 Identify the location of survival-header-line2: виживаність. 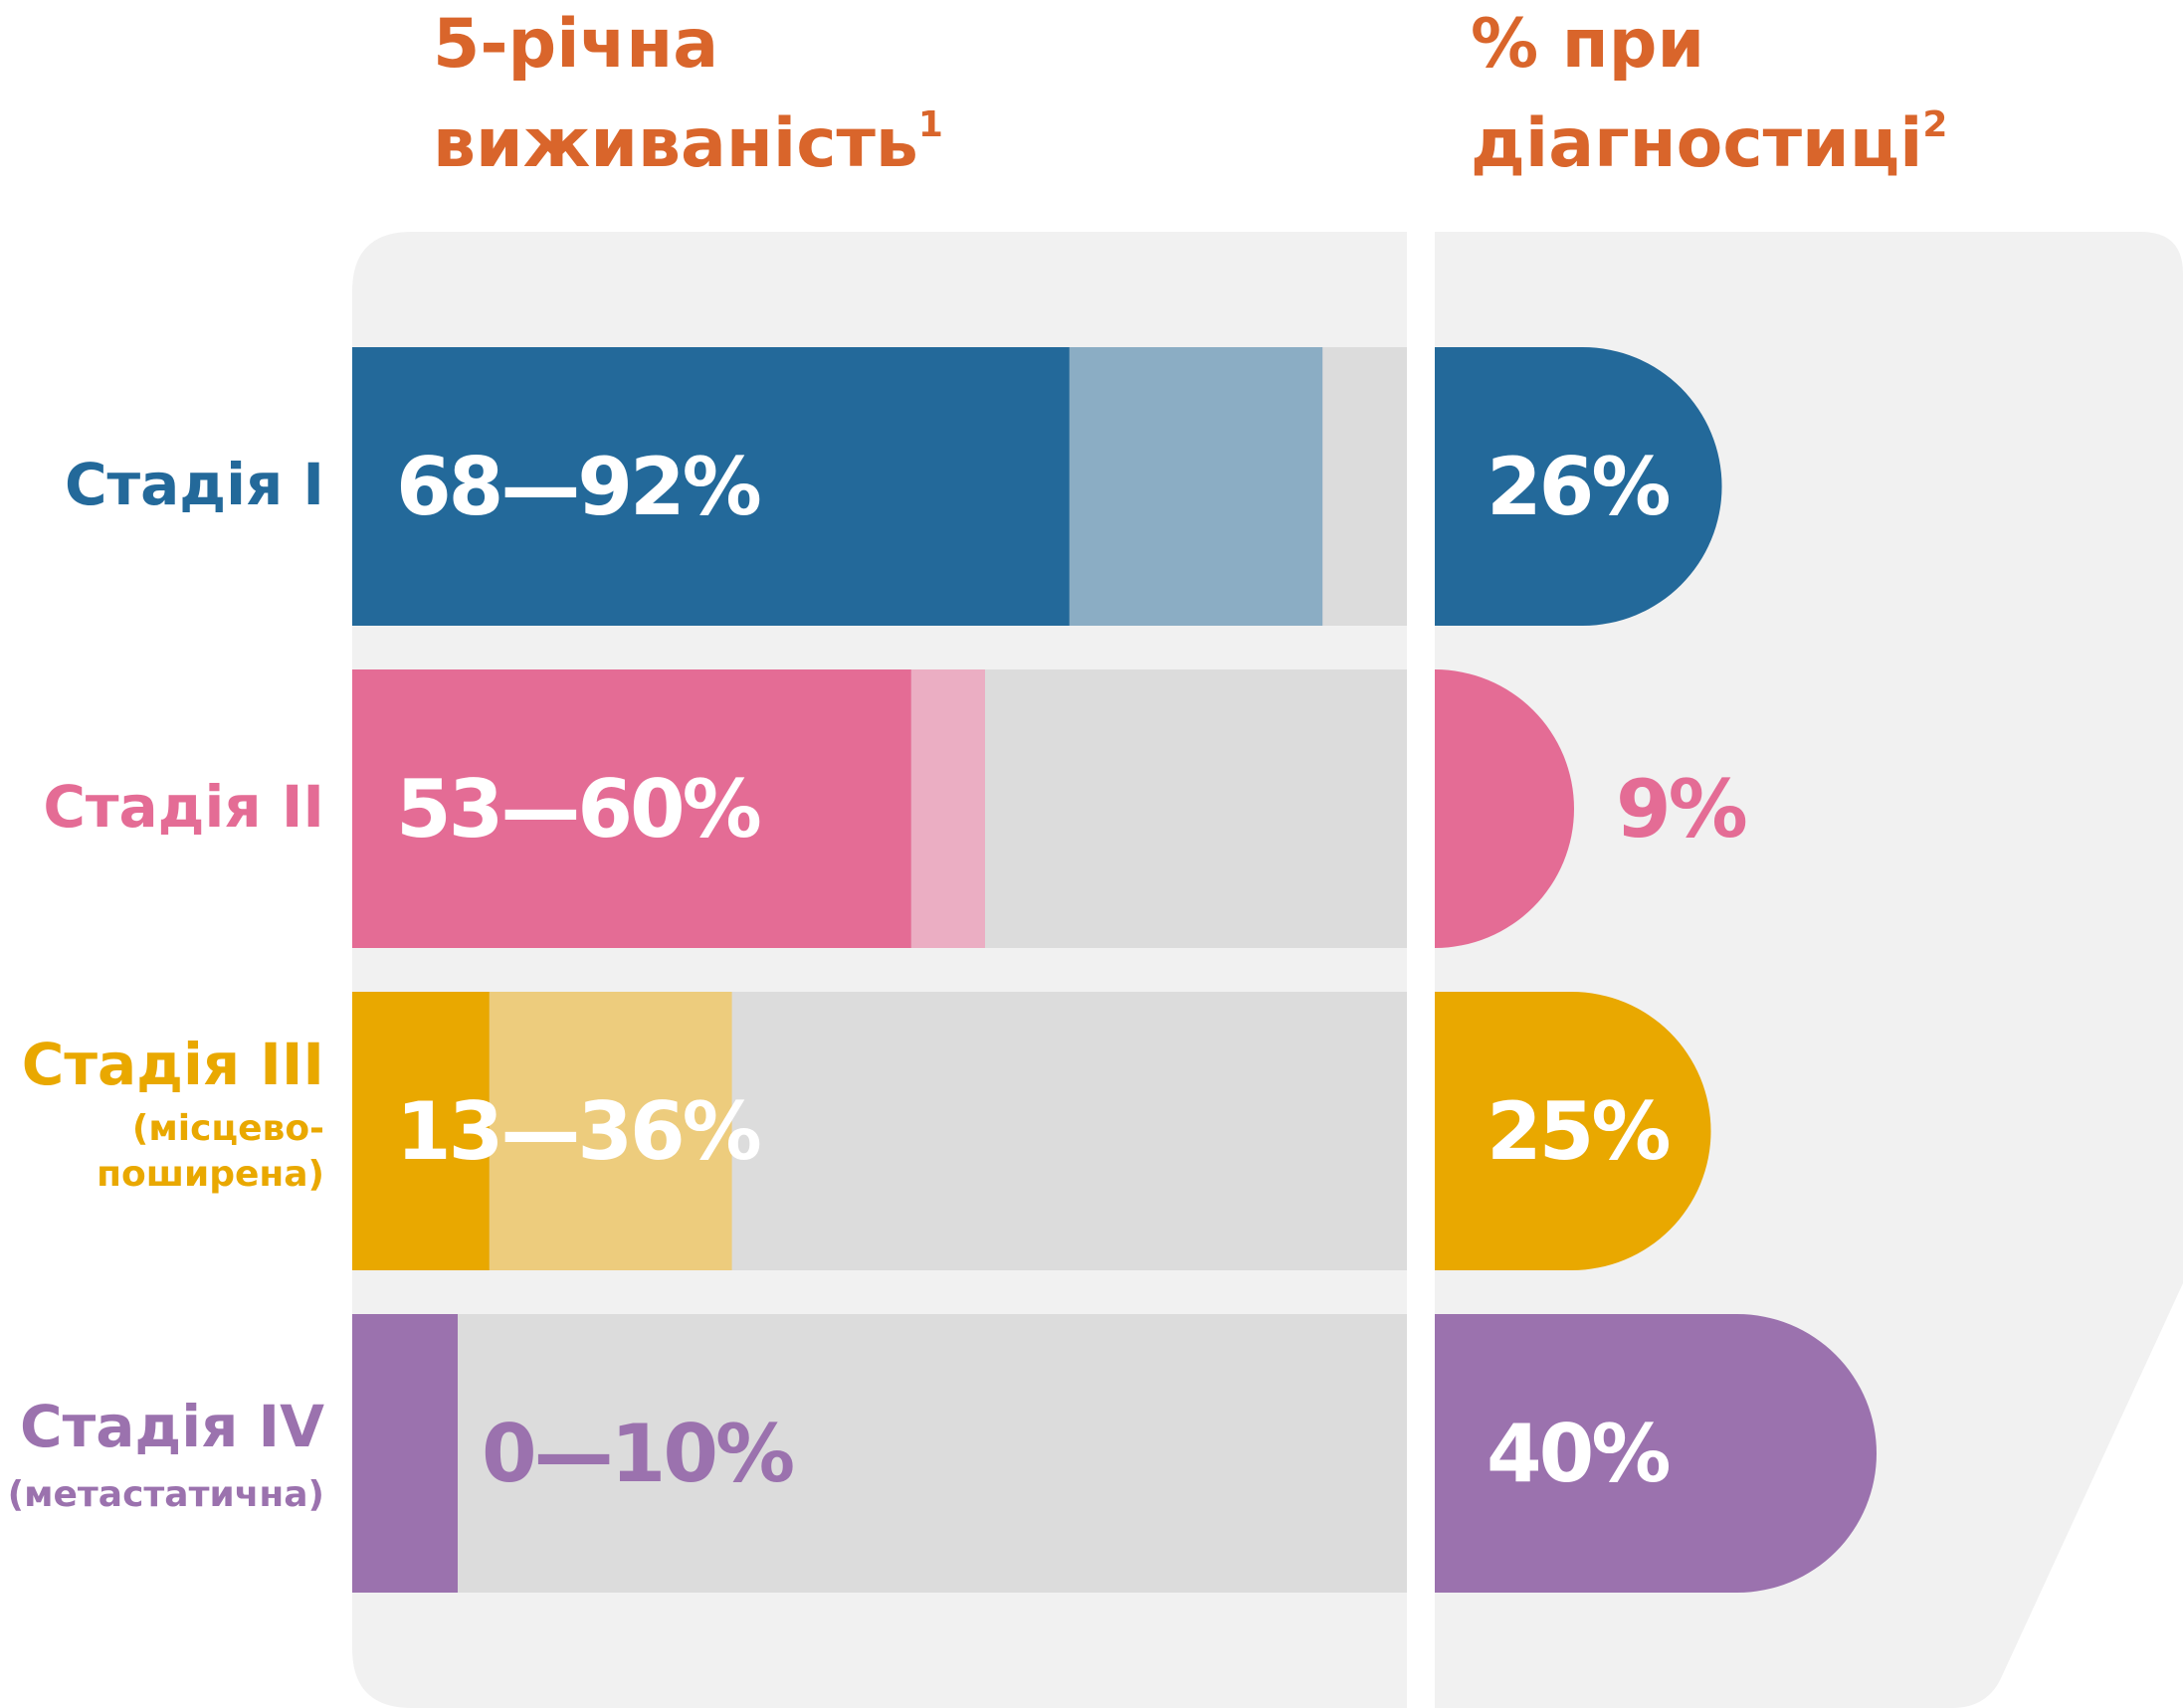
(676, 143).